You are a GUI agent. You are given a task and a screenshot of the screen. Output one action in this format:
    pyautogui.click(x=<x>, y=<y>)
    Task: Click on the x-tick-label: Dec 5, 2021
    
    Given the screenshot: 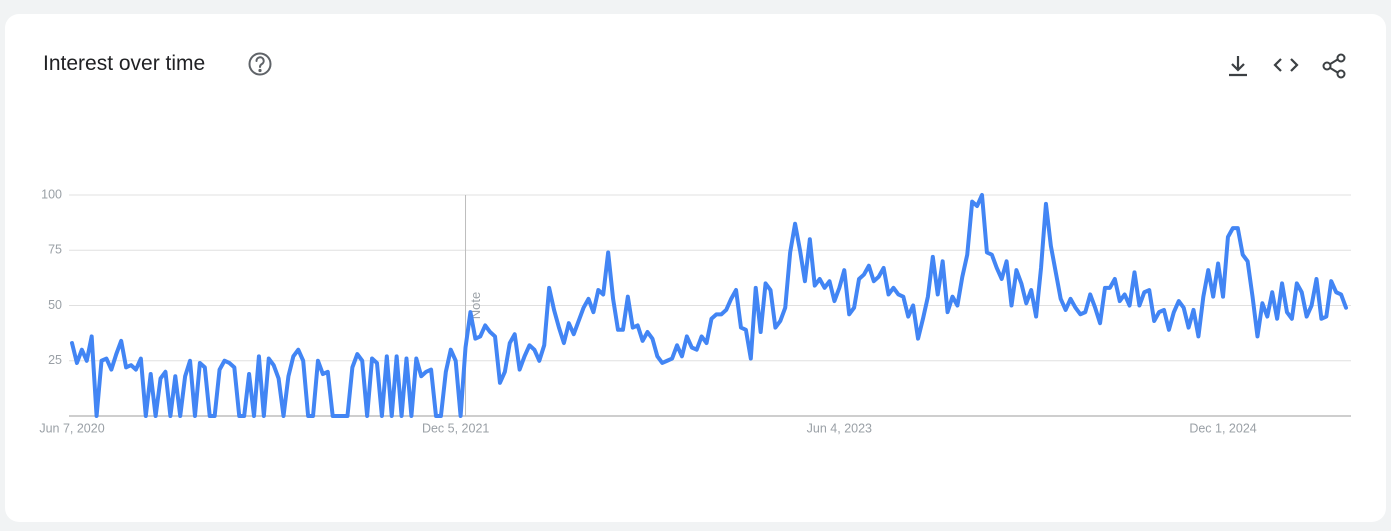 What is the action you would take?
    pyautogui.click(x=455, y=428)
    